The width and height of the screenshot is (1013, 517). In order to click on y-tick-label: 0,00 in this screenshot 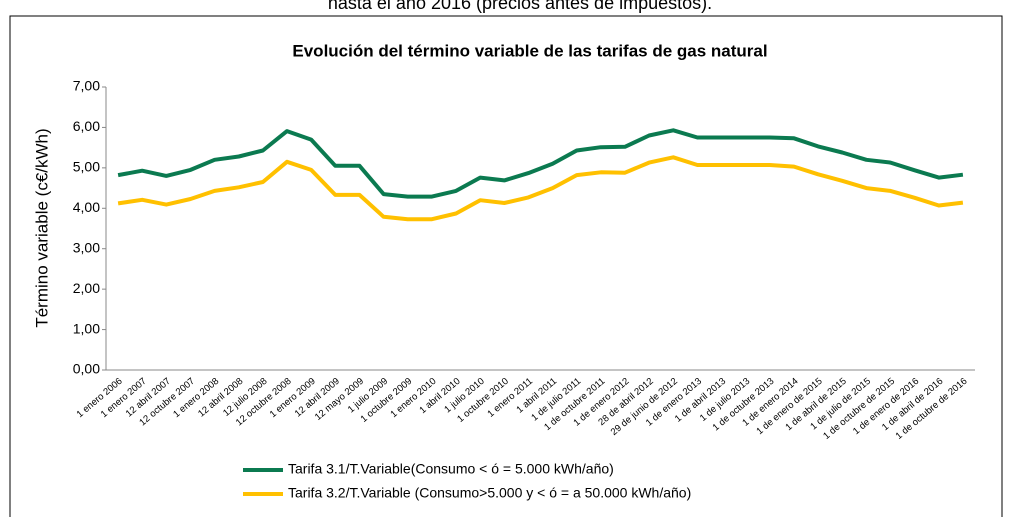, I will do `click(86, 369)`.